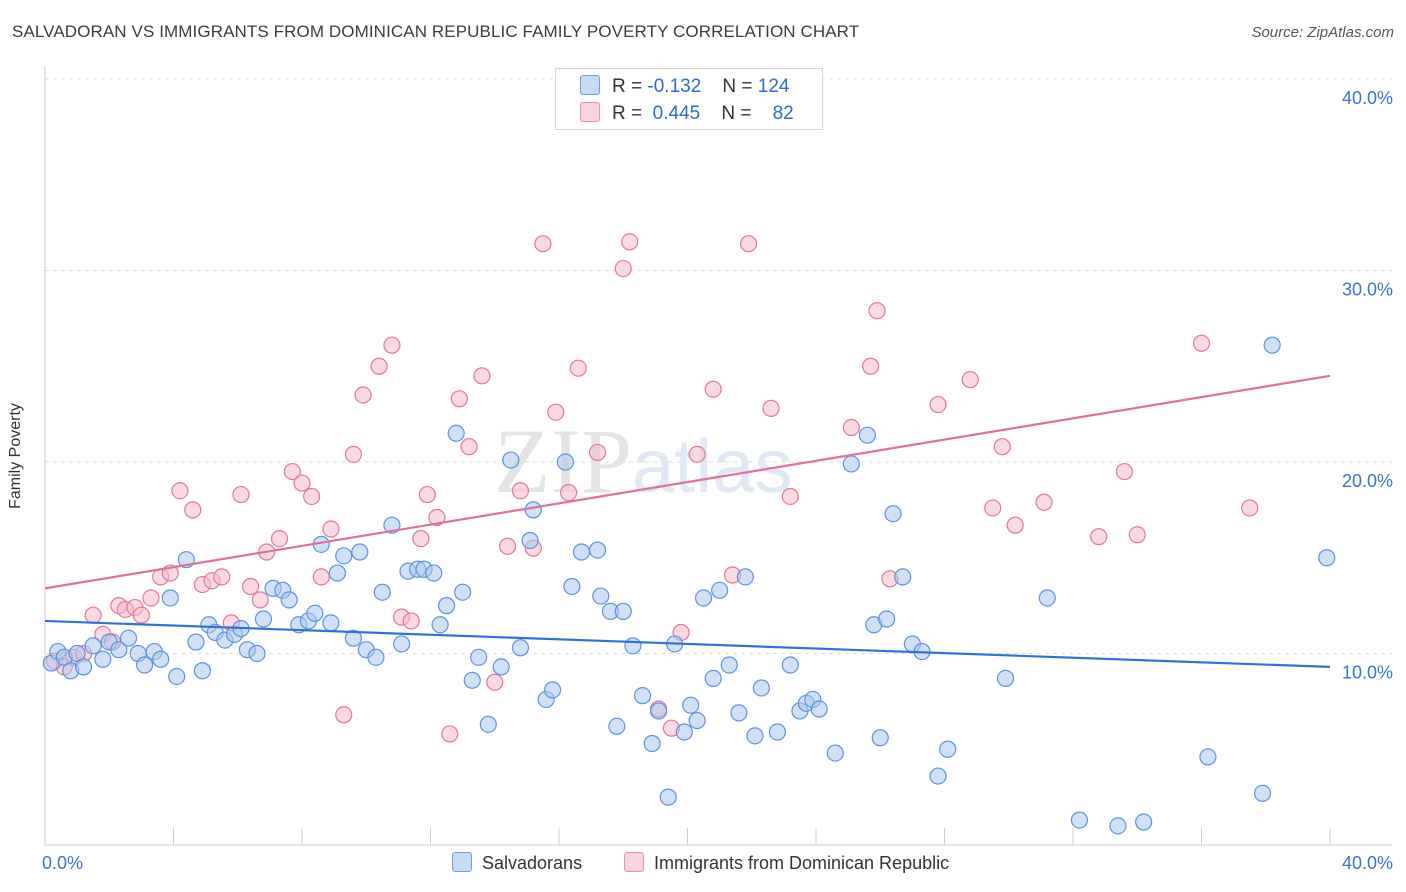 This screenshot has width=1406, height=892. I want to click on legend-swatch-pink, so click(634, 862).